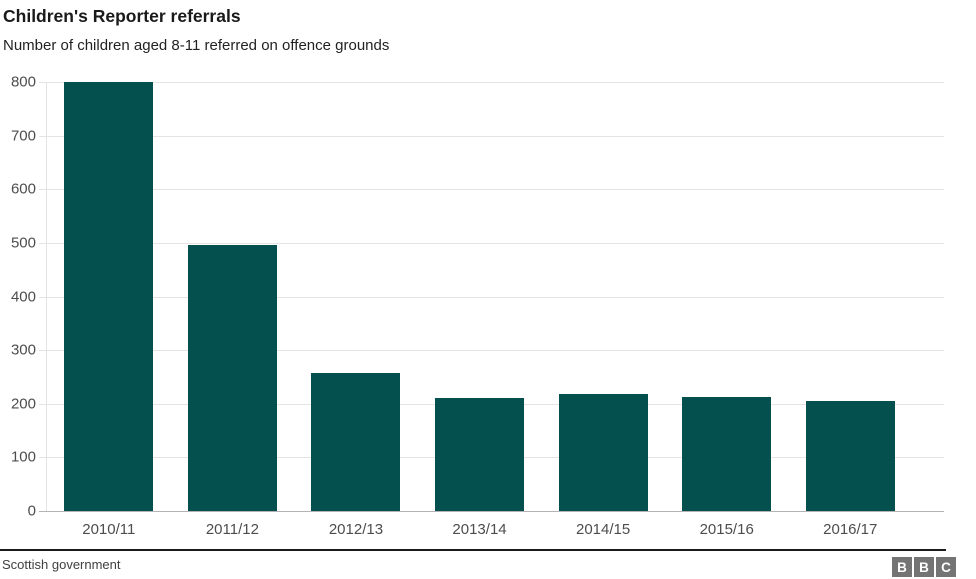 This screenshot has height=579, width=976. I want to click on bar-2016/17, so click(850, 456).